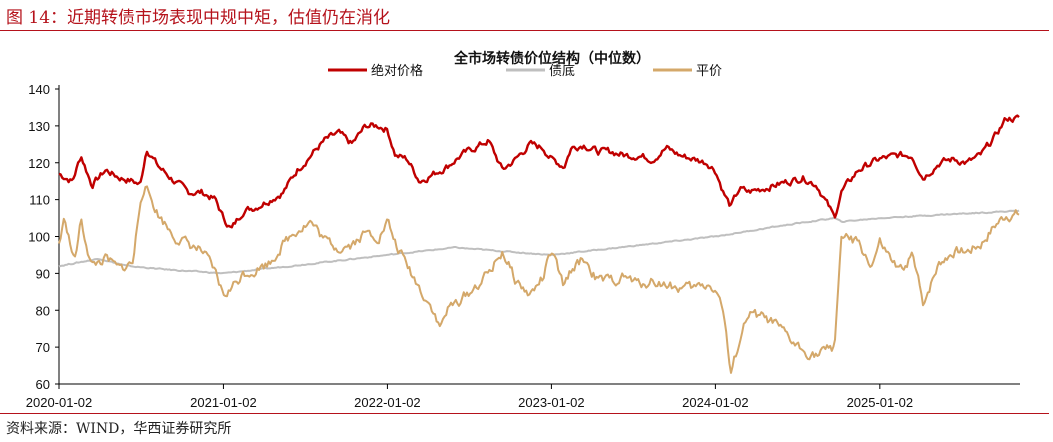 This screenshot has height=442, width=1053. What do you see at coordinates (524, 413) in the screenshot?
I see `bottom-divider` at bounding box center [524, 413].